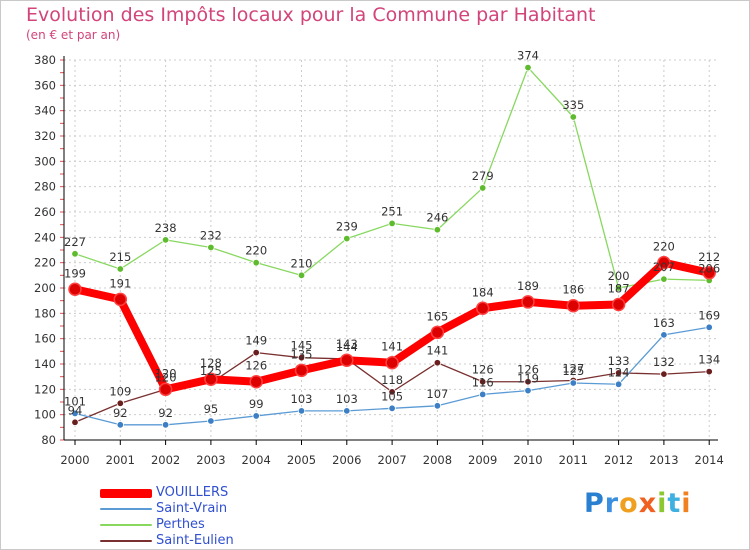 This screenshot has height=550, width=750. What do you see at coordinates (256, 341) in the screenshot?
I see `data-label: 149` at bounding box center [256, 341].